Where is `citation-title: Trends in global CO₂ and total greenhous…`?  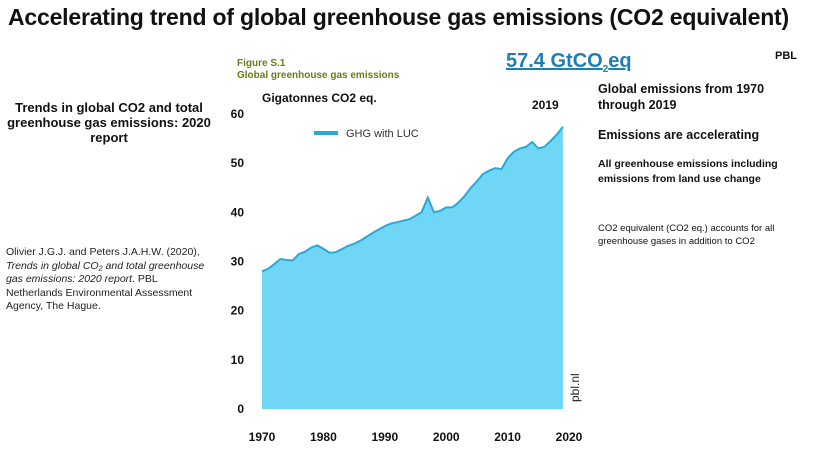 citation-title: Trends in global CO₂ and total greenhous… is located at coordinates (105, 272).